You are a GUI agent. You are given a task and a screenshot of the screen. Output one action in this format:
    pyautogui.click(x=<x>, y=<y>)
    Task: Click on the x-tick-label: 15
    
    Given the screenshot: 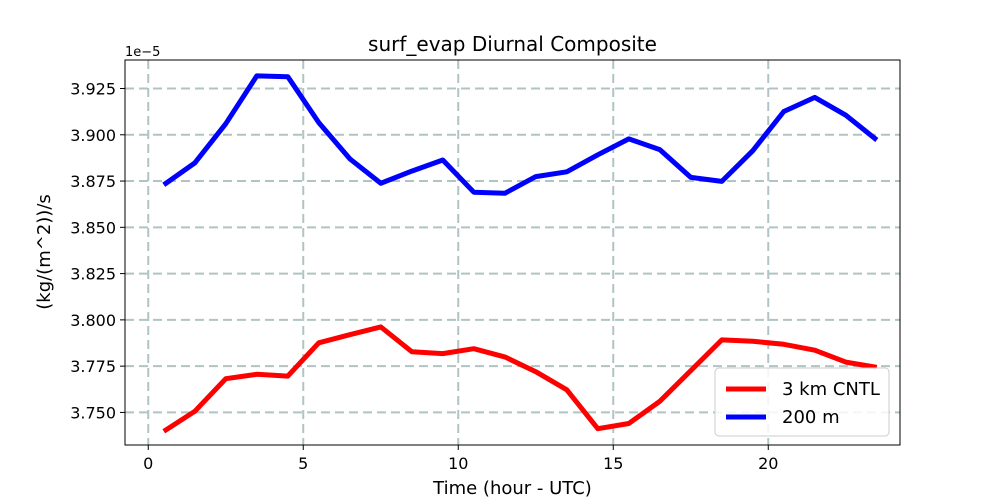 What is the action you would take?
    pyautogui.click(x=613, y=463)
    